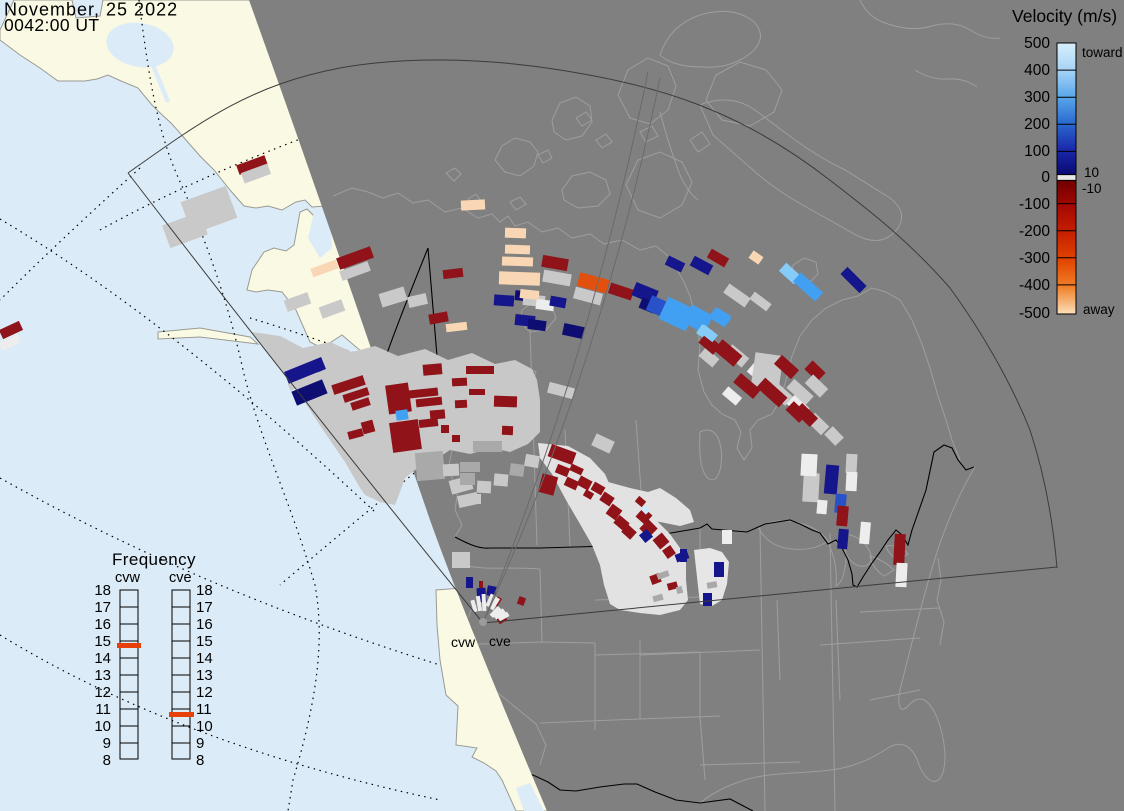 This screenshot has width=1124, height=811. Describe the element at coordinates (1037, 70) in the screenshot. I see `svg-text: 400` at that location.